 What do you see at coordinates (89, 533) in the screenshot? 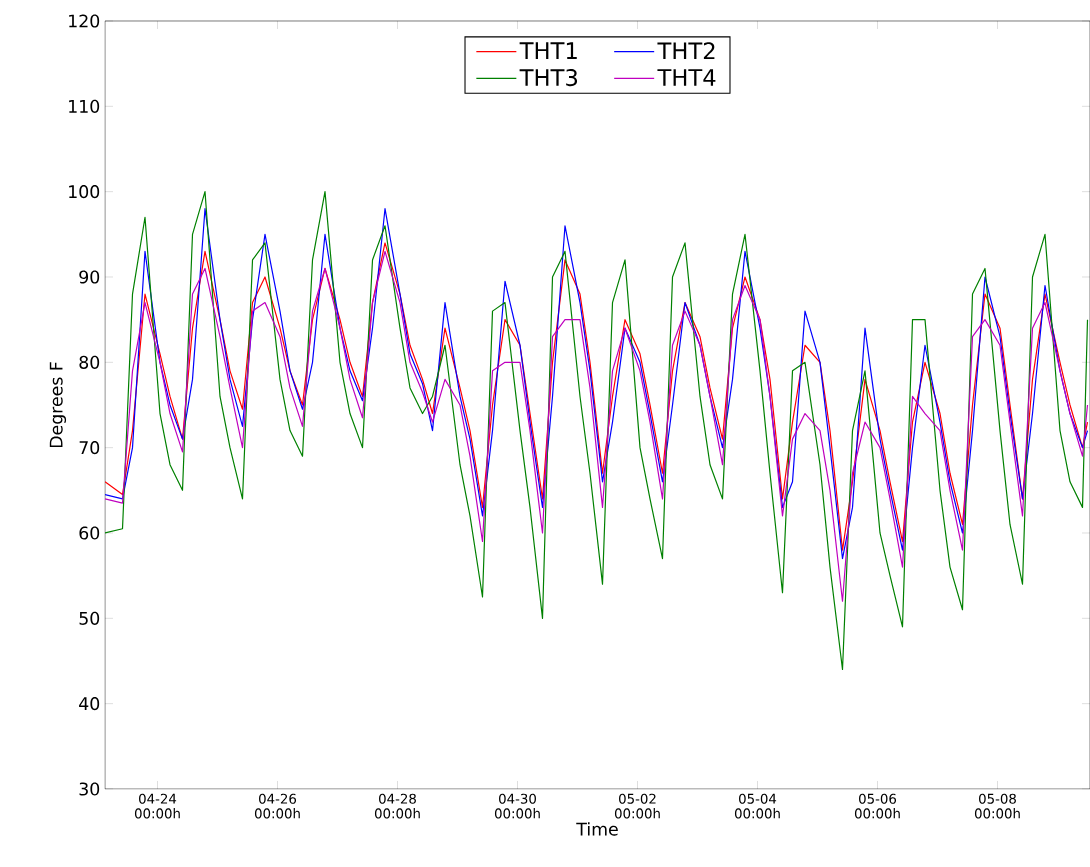
I see `y-tick-label: 60` at bounding box center [89, 533].